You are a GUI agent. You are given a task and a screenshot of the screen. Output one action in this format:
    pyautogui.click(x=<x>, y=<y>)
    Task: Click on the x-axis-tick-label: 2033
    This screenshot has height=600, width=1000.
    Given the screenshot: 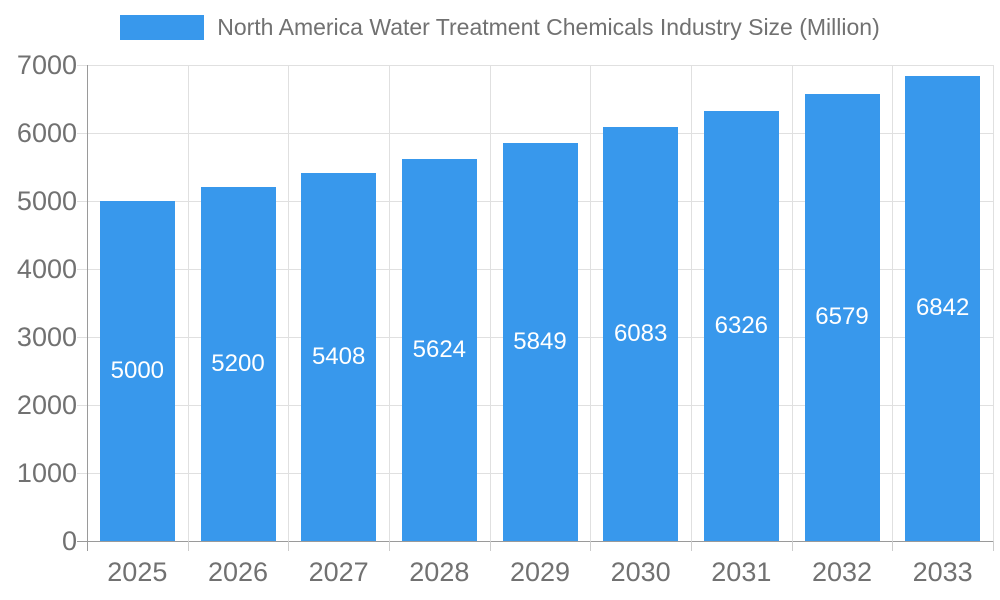 What is the action you would take?
    pyautogui.click(x=942, y=572)
    